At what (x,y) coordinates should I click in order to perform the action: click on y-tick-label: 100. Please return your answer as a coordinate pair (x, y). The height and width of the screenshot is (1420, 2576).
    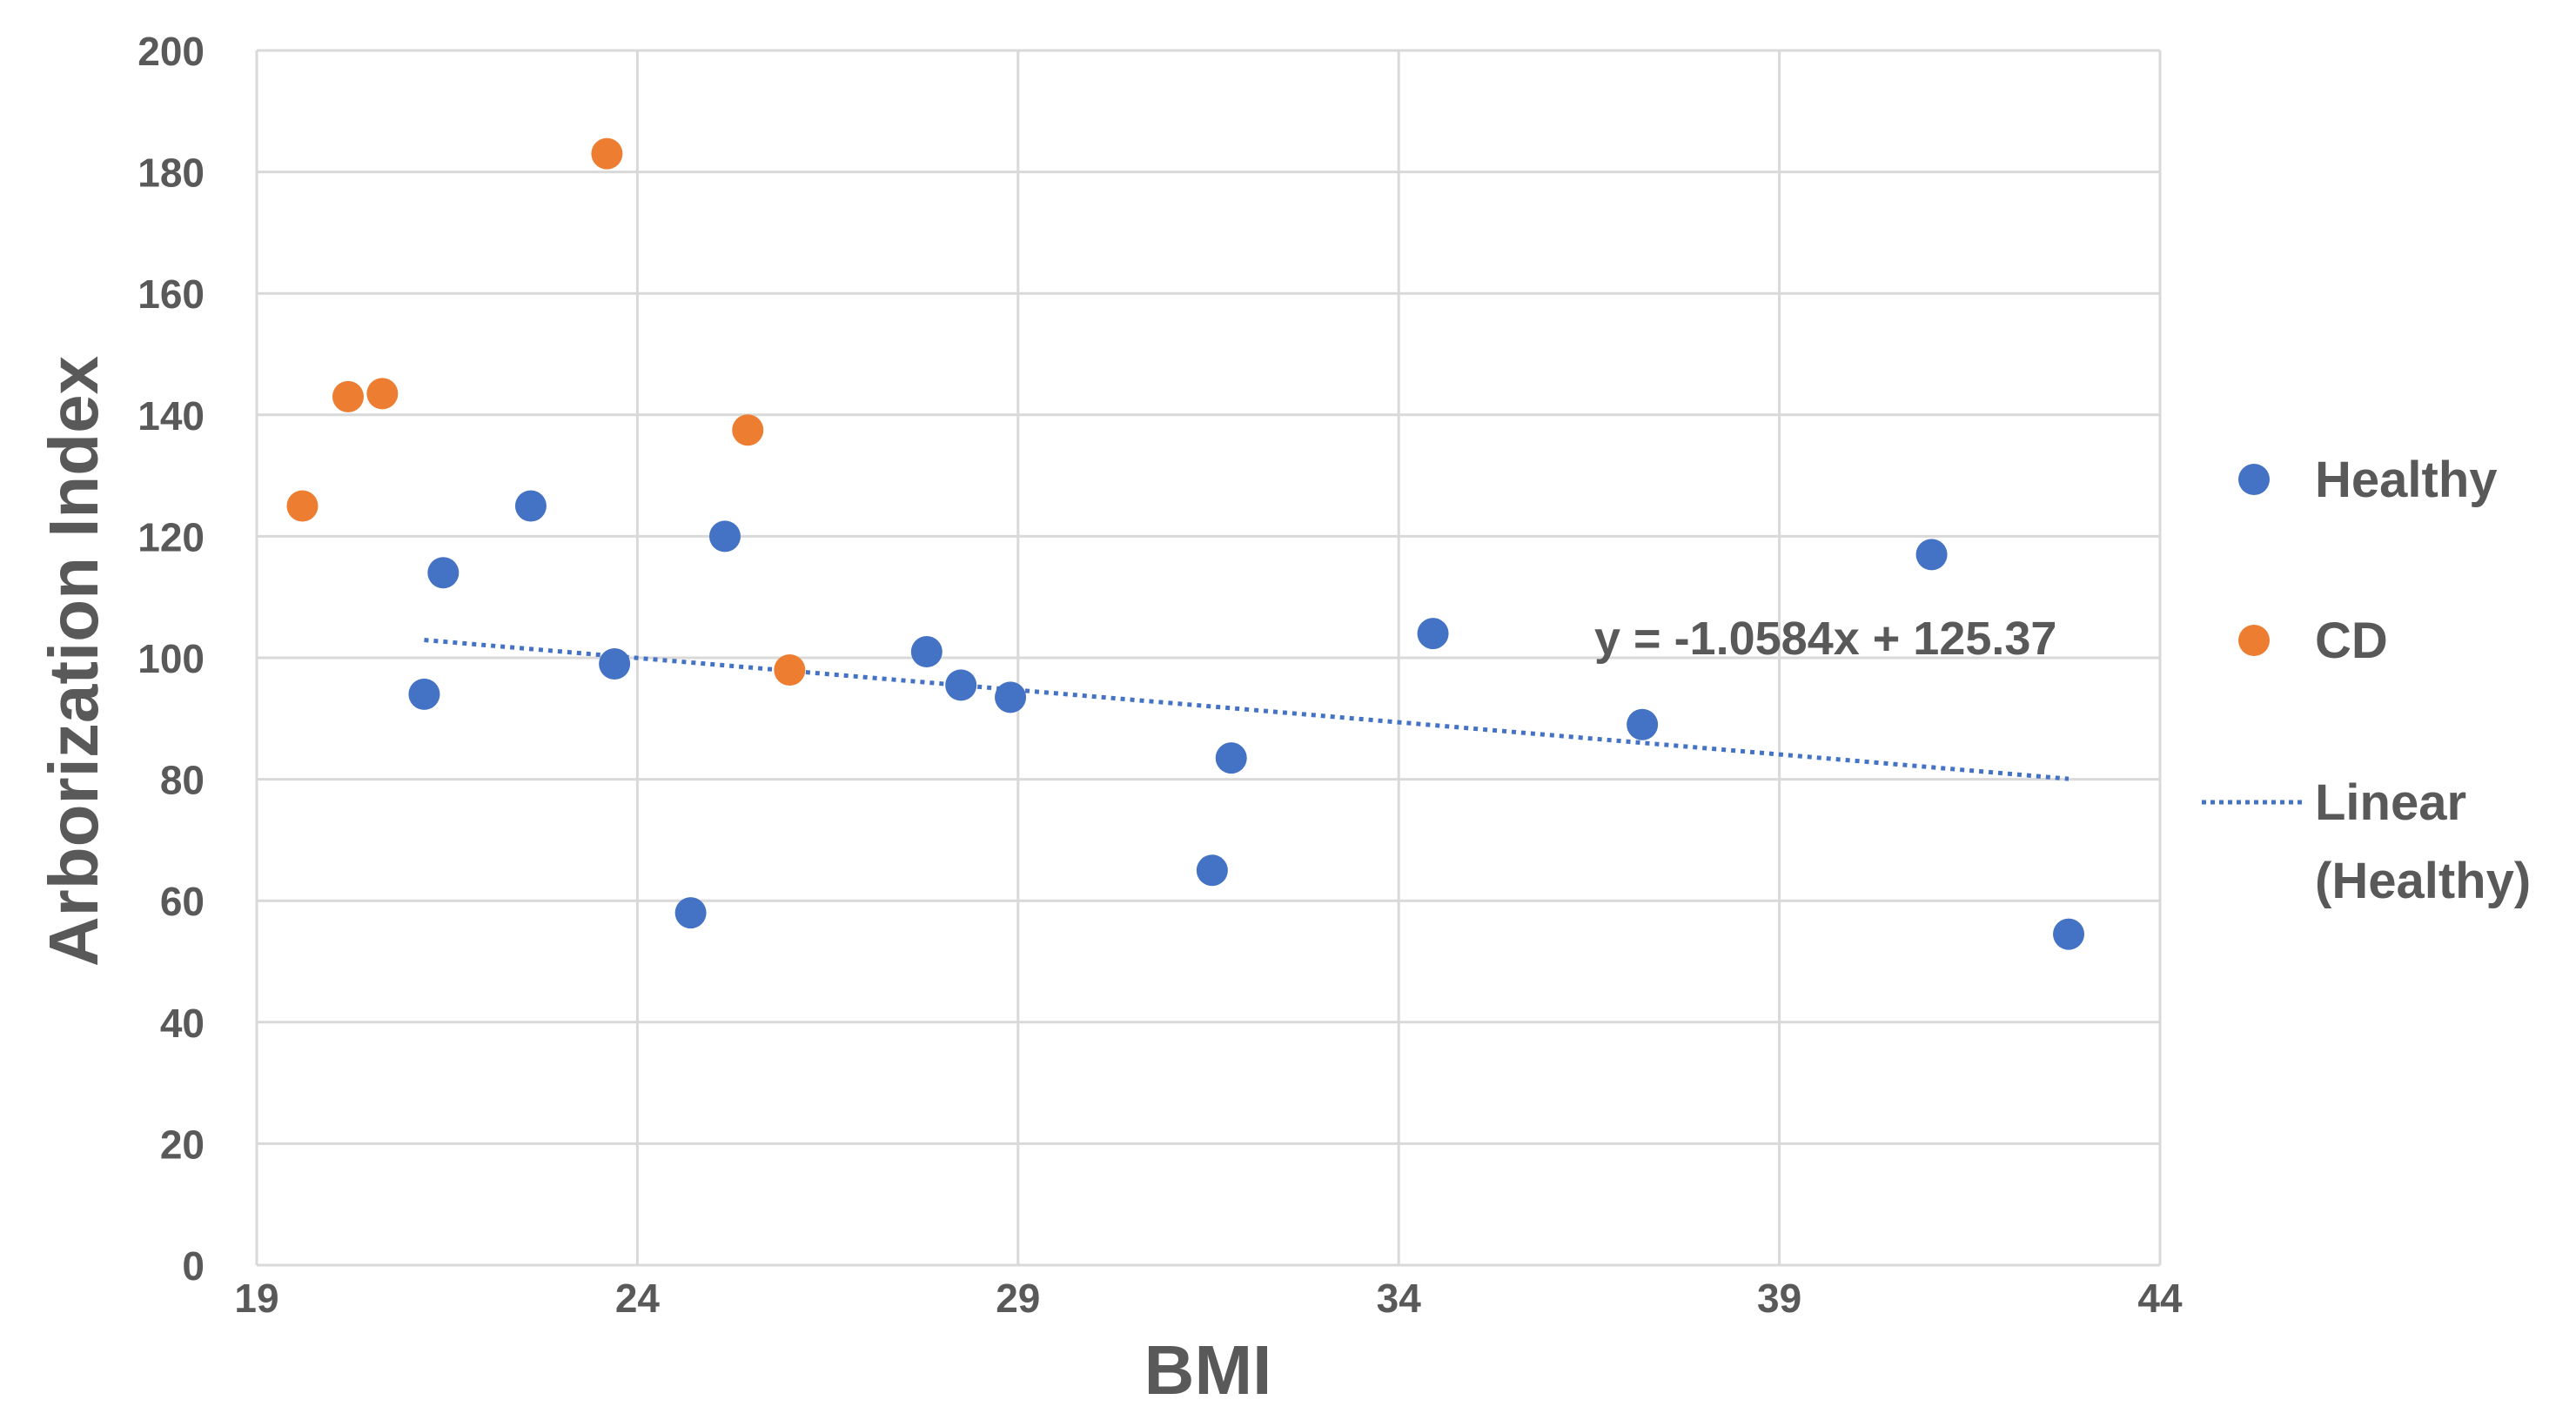
    Looking at the image, I should click on (171, 658).